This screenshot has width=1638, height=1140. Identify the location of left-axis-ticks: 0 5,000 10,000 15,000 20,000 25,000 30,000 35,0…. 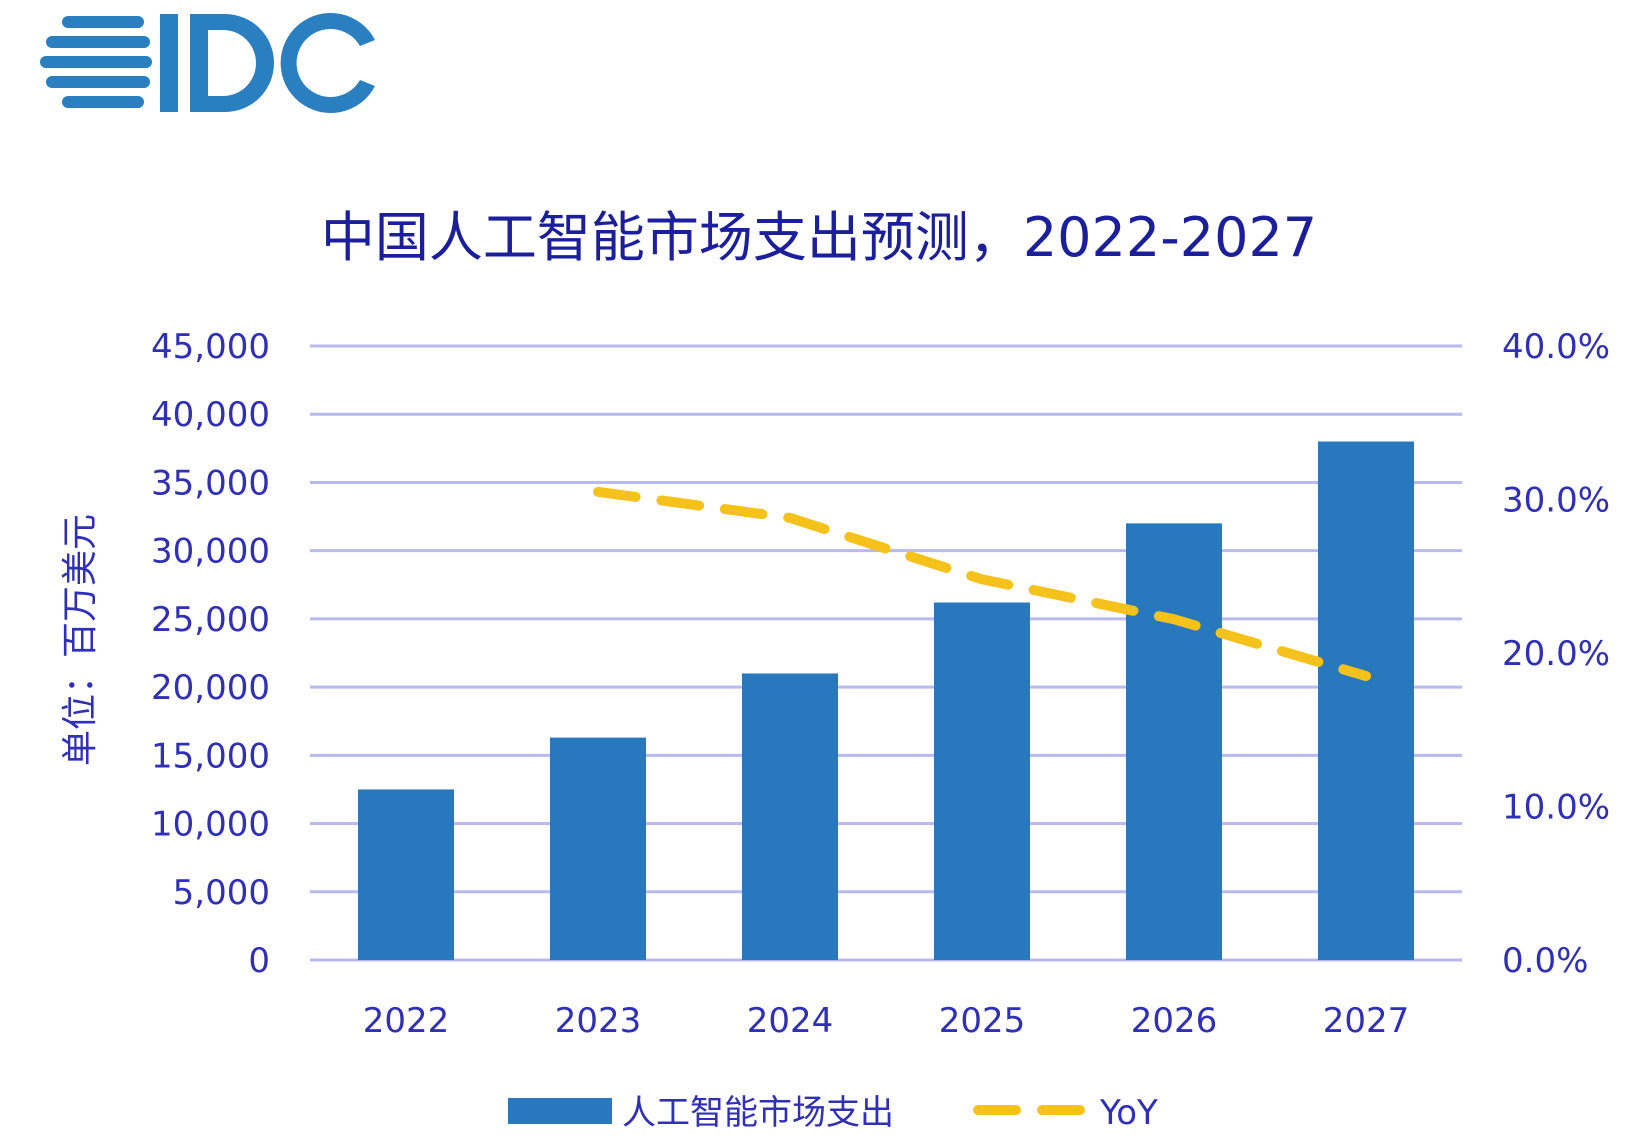
(210, 654).